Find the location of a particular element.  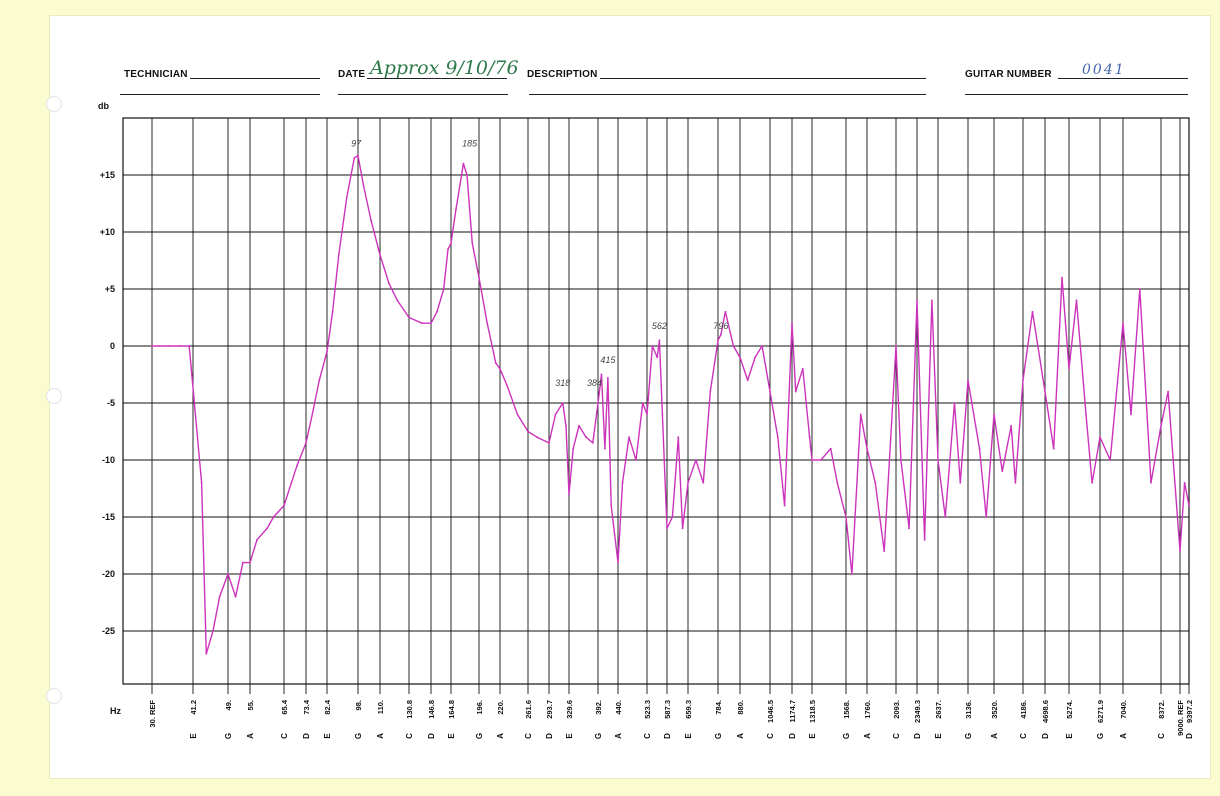

y-tick-label: -20 is located at coordinates (108, 574).